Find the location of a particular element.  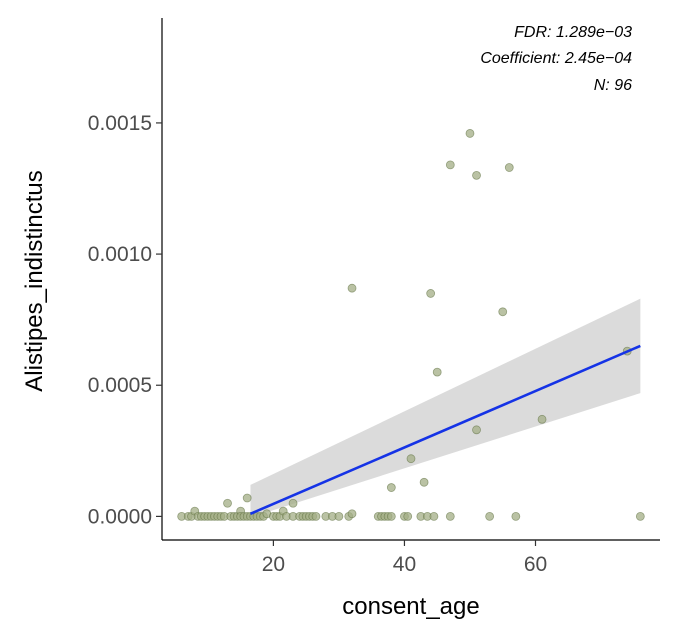

y-tick-label: 0.0010 is located at coordinates (120, 254).